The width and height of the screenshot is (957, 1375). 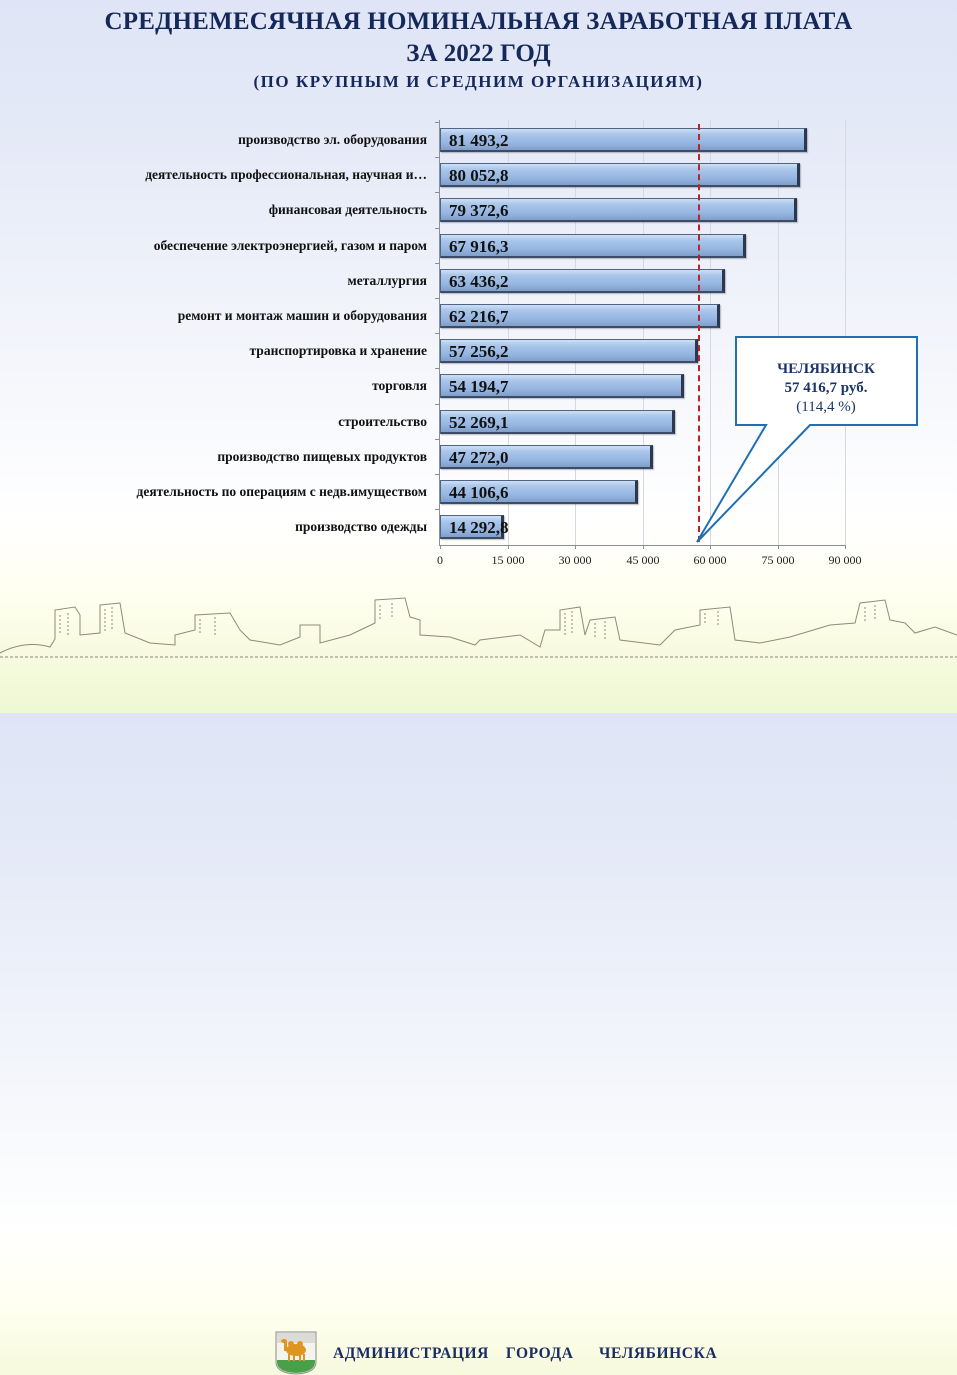 I want to click on bar: 52 269,1, so click(x=557, y=422).